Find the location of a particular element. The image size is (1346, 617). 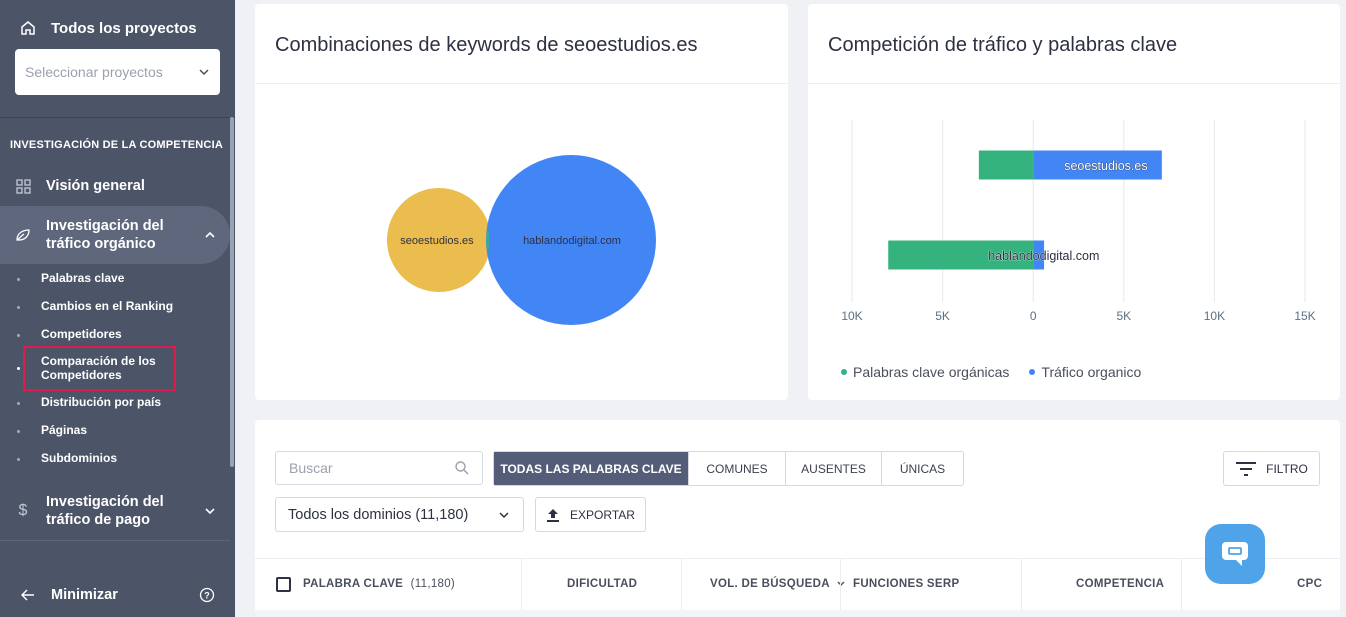

select-all-checkbox is located at coordinates (283, 584).